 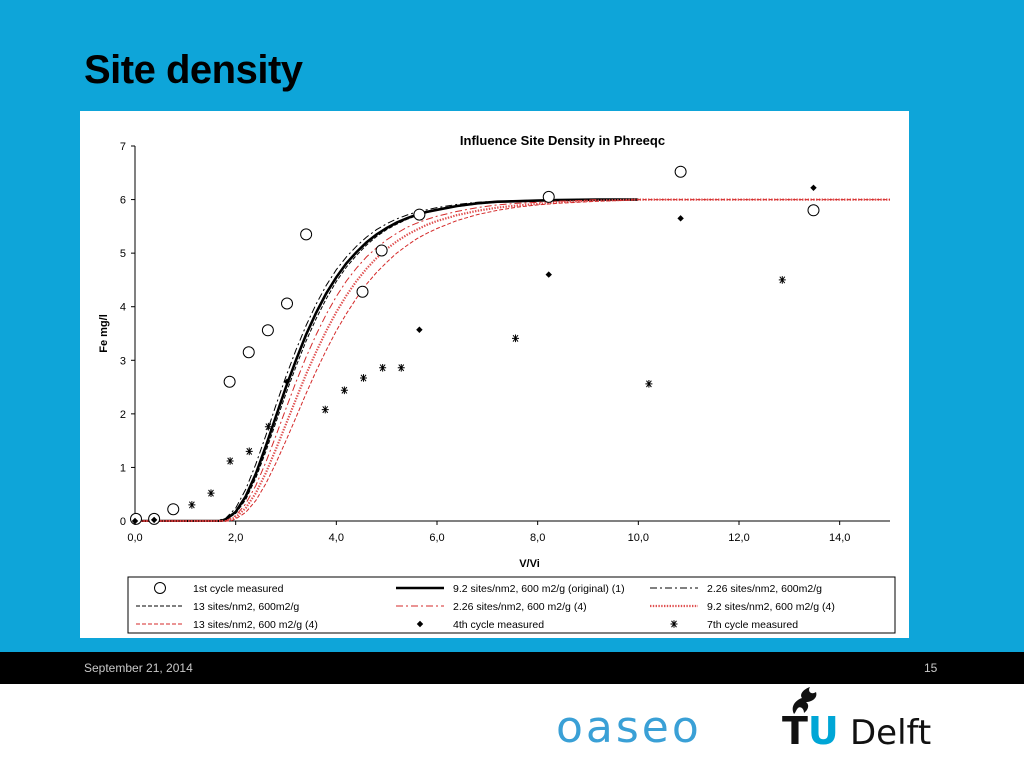 I want to click on y-tick-label: 2, so click(x=123, y=415).